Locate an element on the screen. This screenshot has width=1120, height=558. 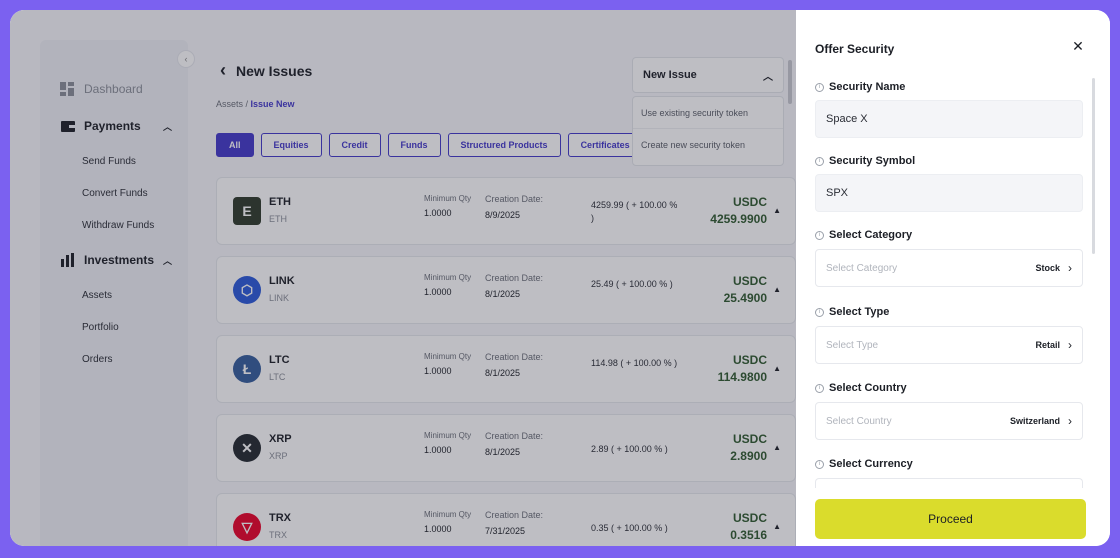
label-text: Select Country is located at coordinates (868, 388).